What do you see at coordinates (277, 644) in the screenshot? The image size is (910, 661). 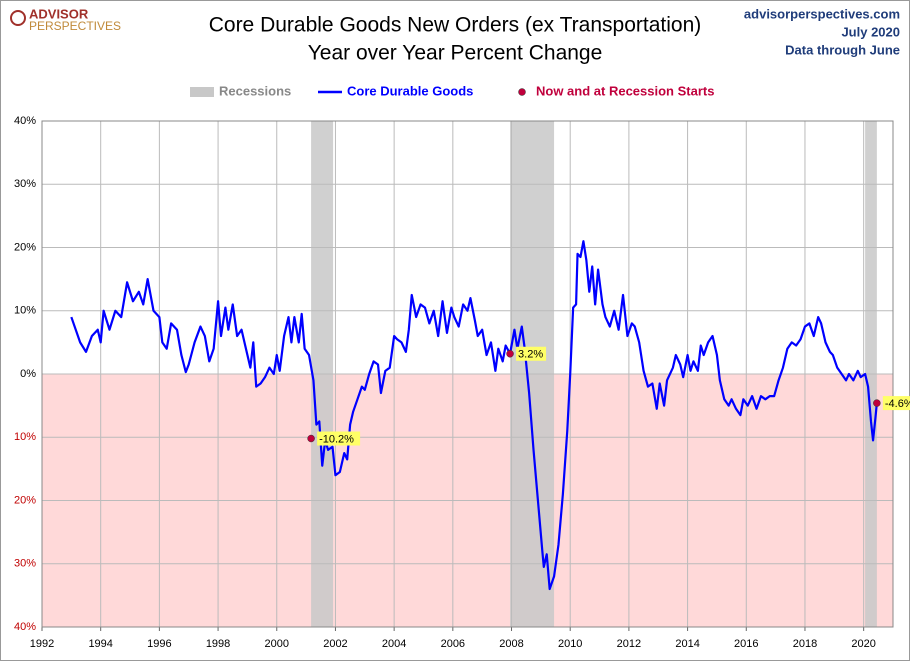 I see `x-tick-label: 2000` at bounding box center [277, 644].